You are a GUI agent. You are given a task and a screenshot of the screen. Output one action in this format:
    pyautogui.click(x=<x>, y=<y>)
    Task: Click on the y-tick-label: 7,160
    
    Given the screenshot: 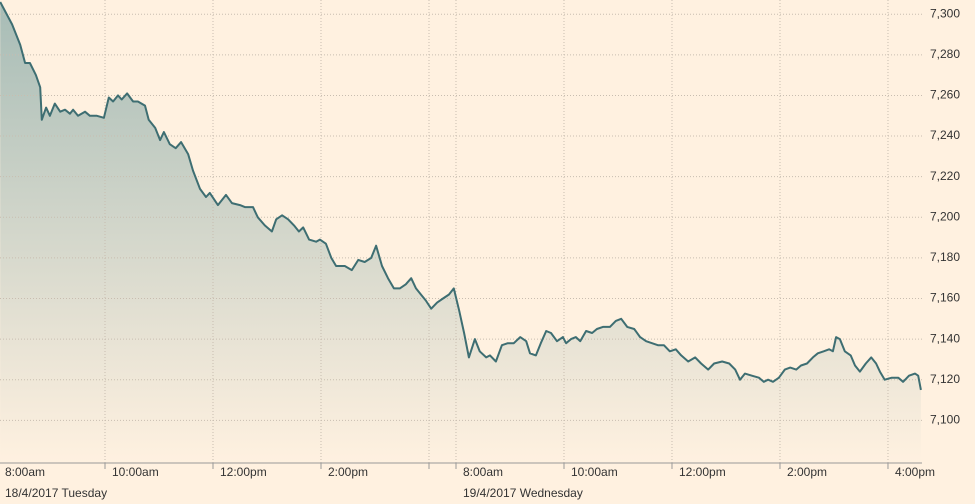 What is the action you would take?
    pyautogui.click(x=945, y=298)
    